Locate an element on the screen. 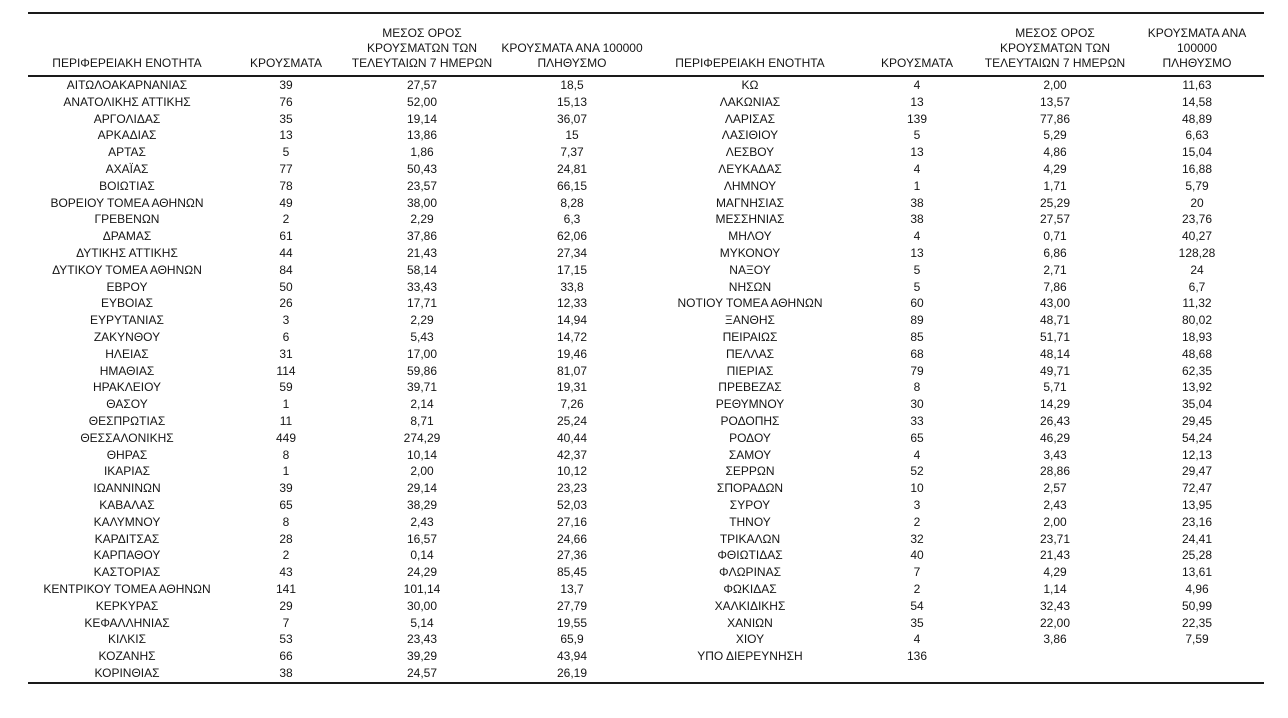 This screenshot has width=1288, height=718. table-row: ΓΡΕΒΕΝΩΝ 2 2,29 6,3 ΜΕΣΣΗΝΙΑΣ 38 27,57 23,76 is located at coordinates (646, 219).